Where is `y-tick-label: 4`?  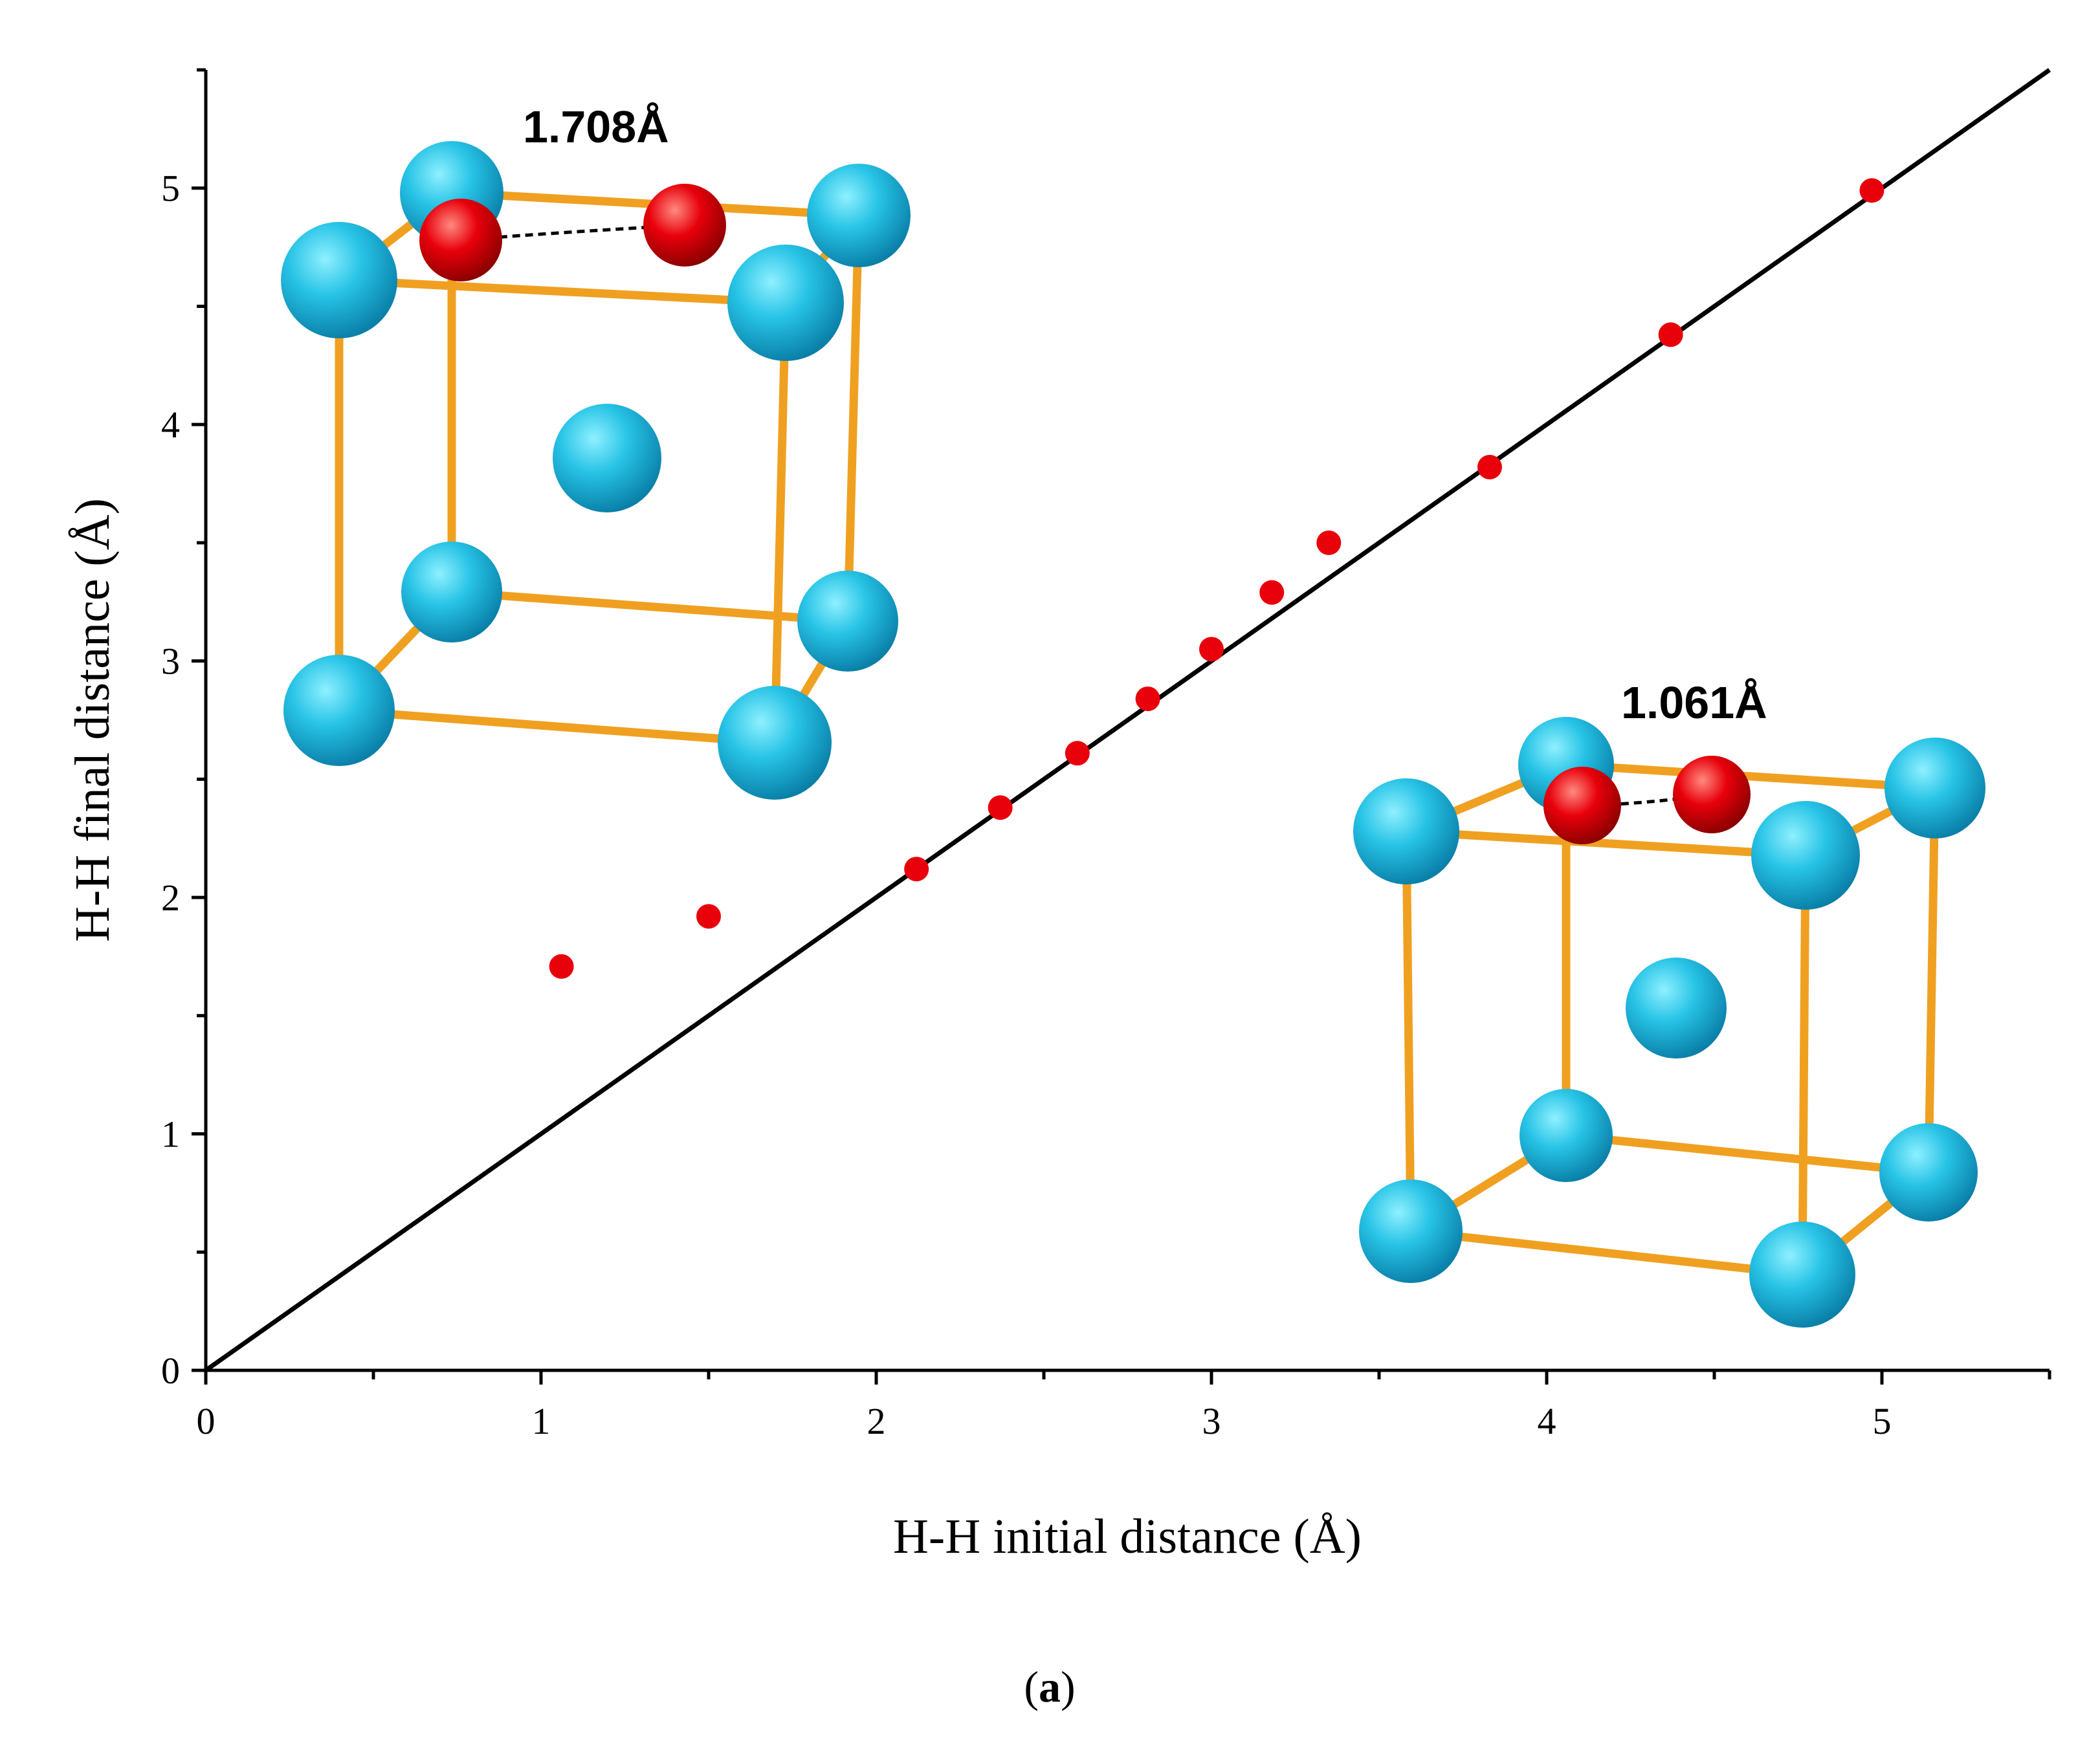
y-tick-label: 4 is located at coordinates (171, 425).